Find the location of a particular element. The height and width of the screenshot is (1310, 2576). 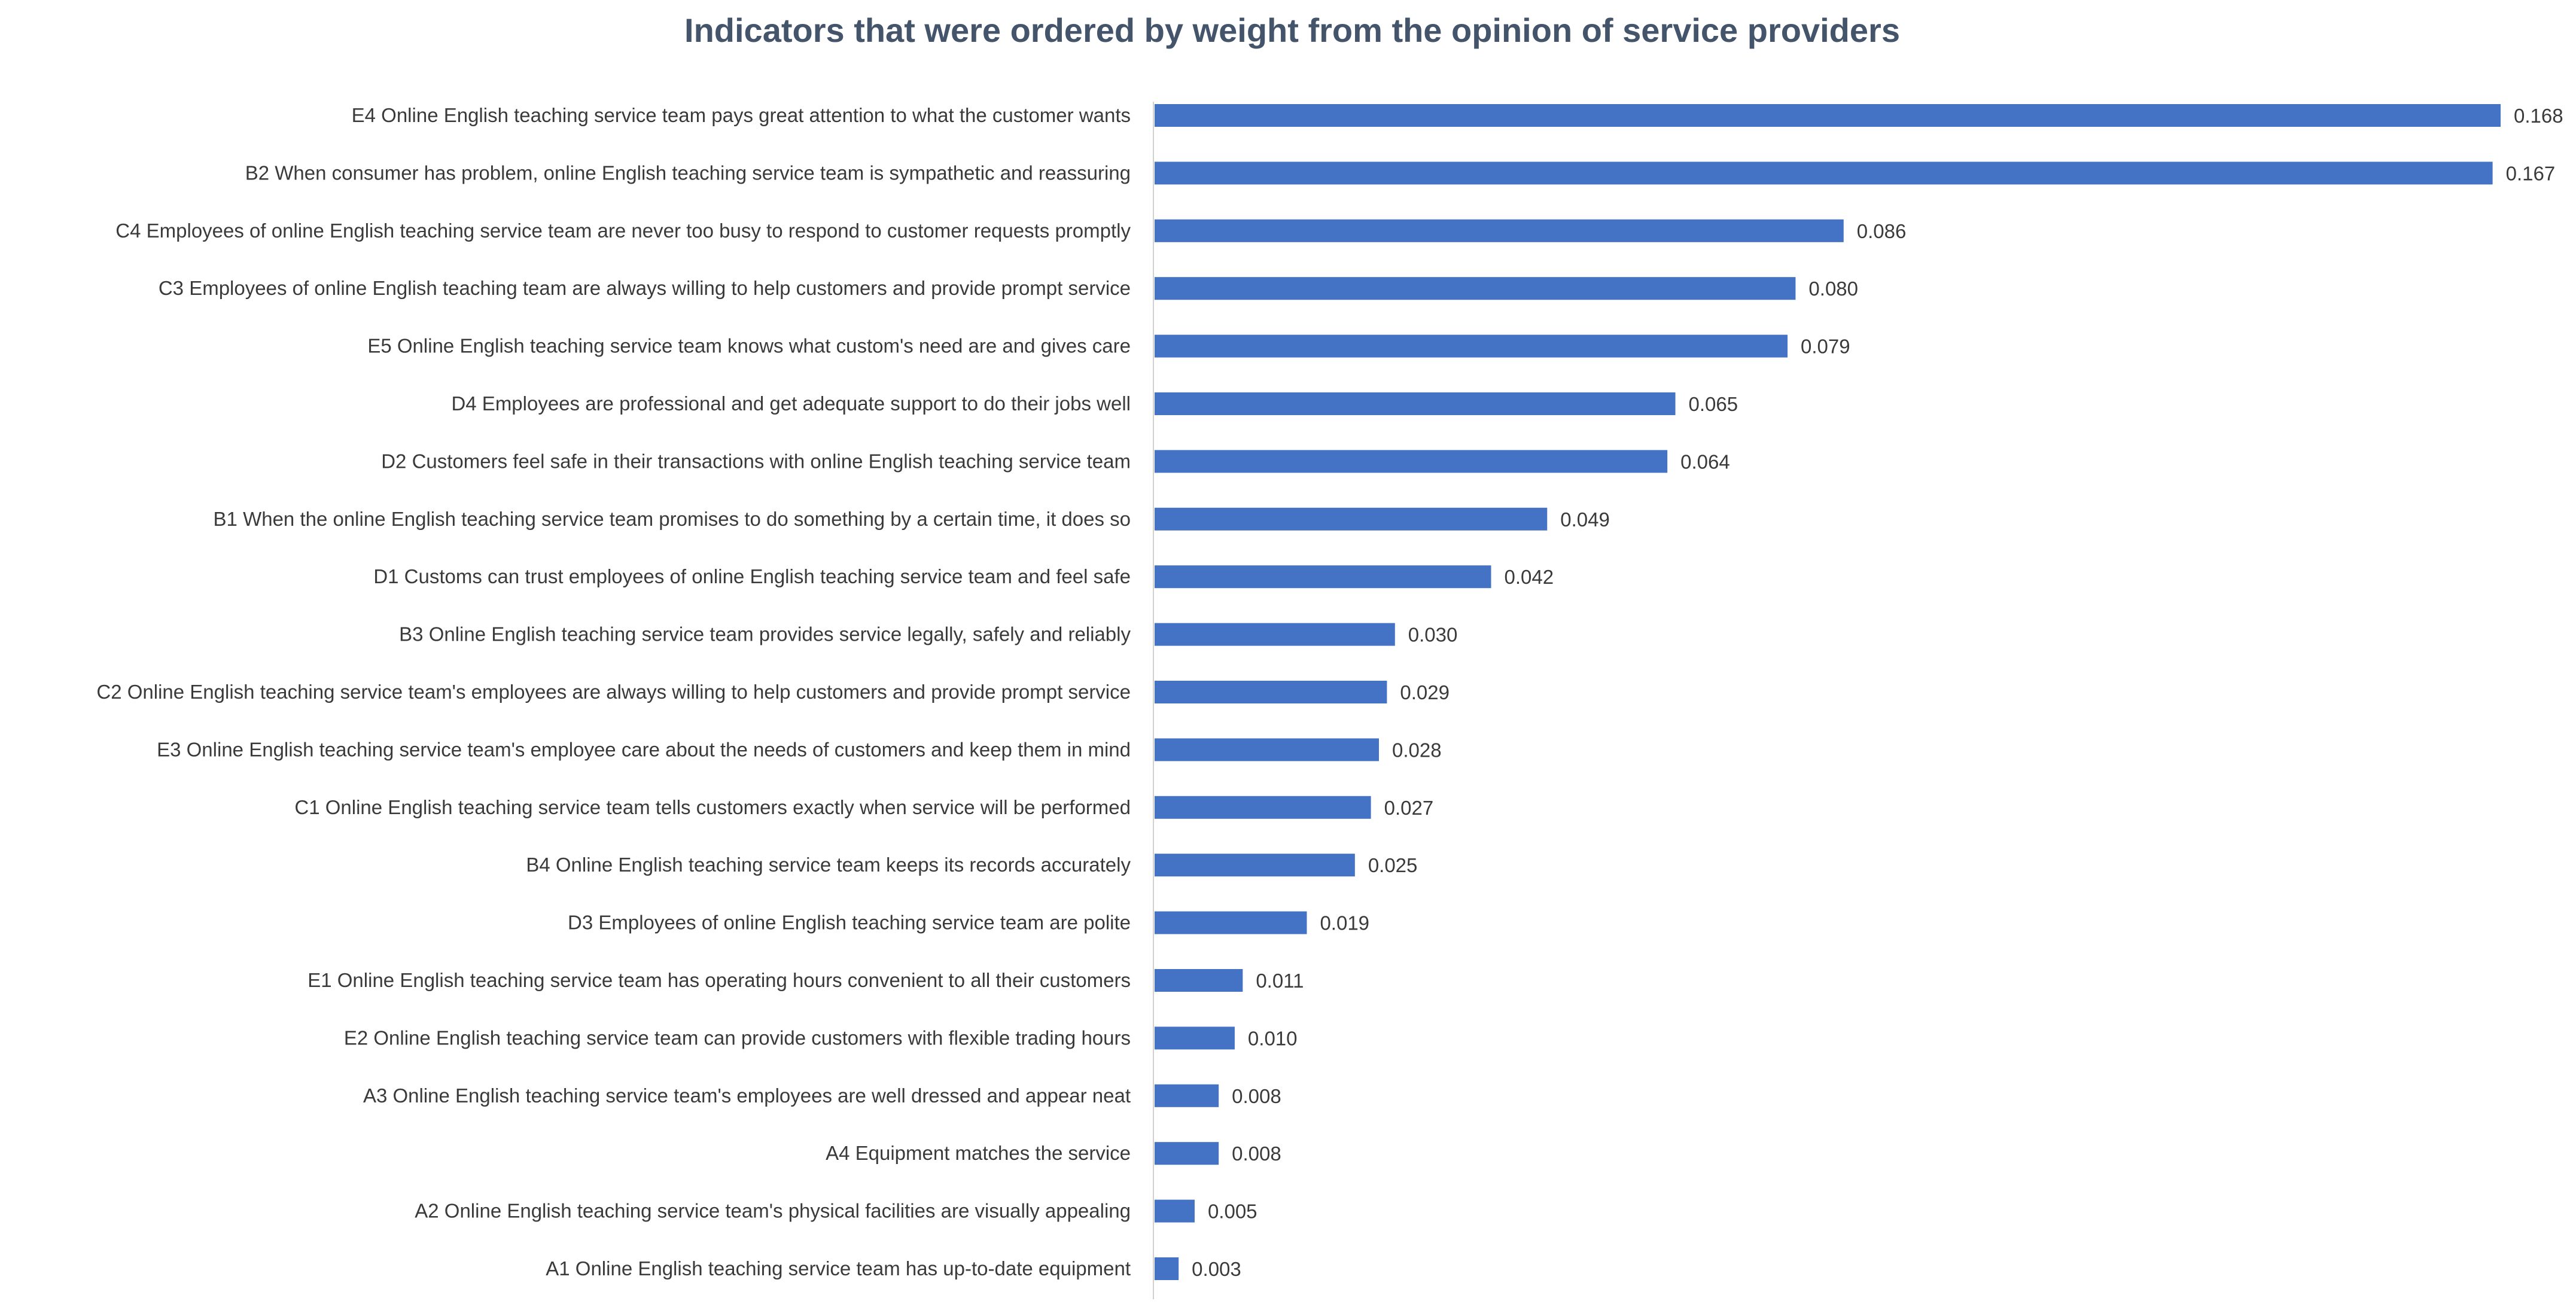

data-label: 0.064 is located at coordinates (1705, 461).